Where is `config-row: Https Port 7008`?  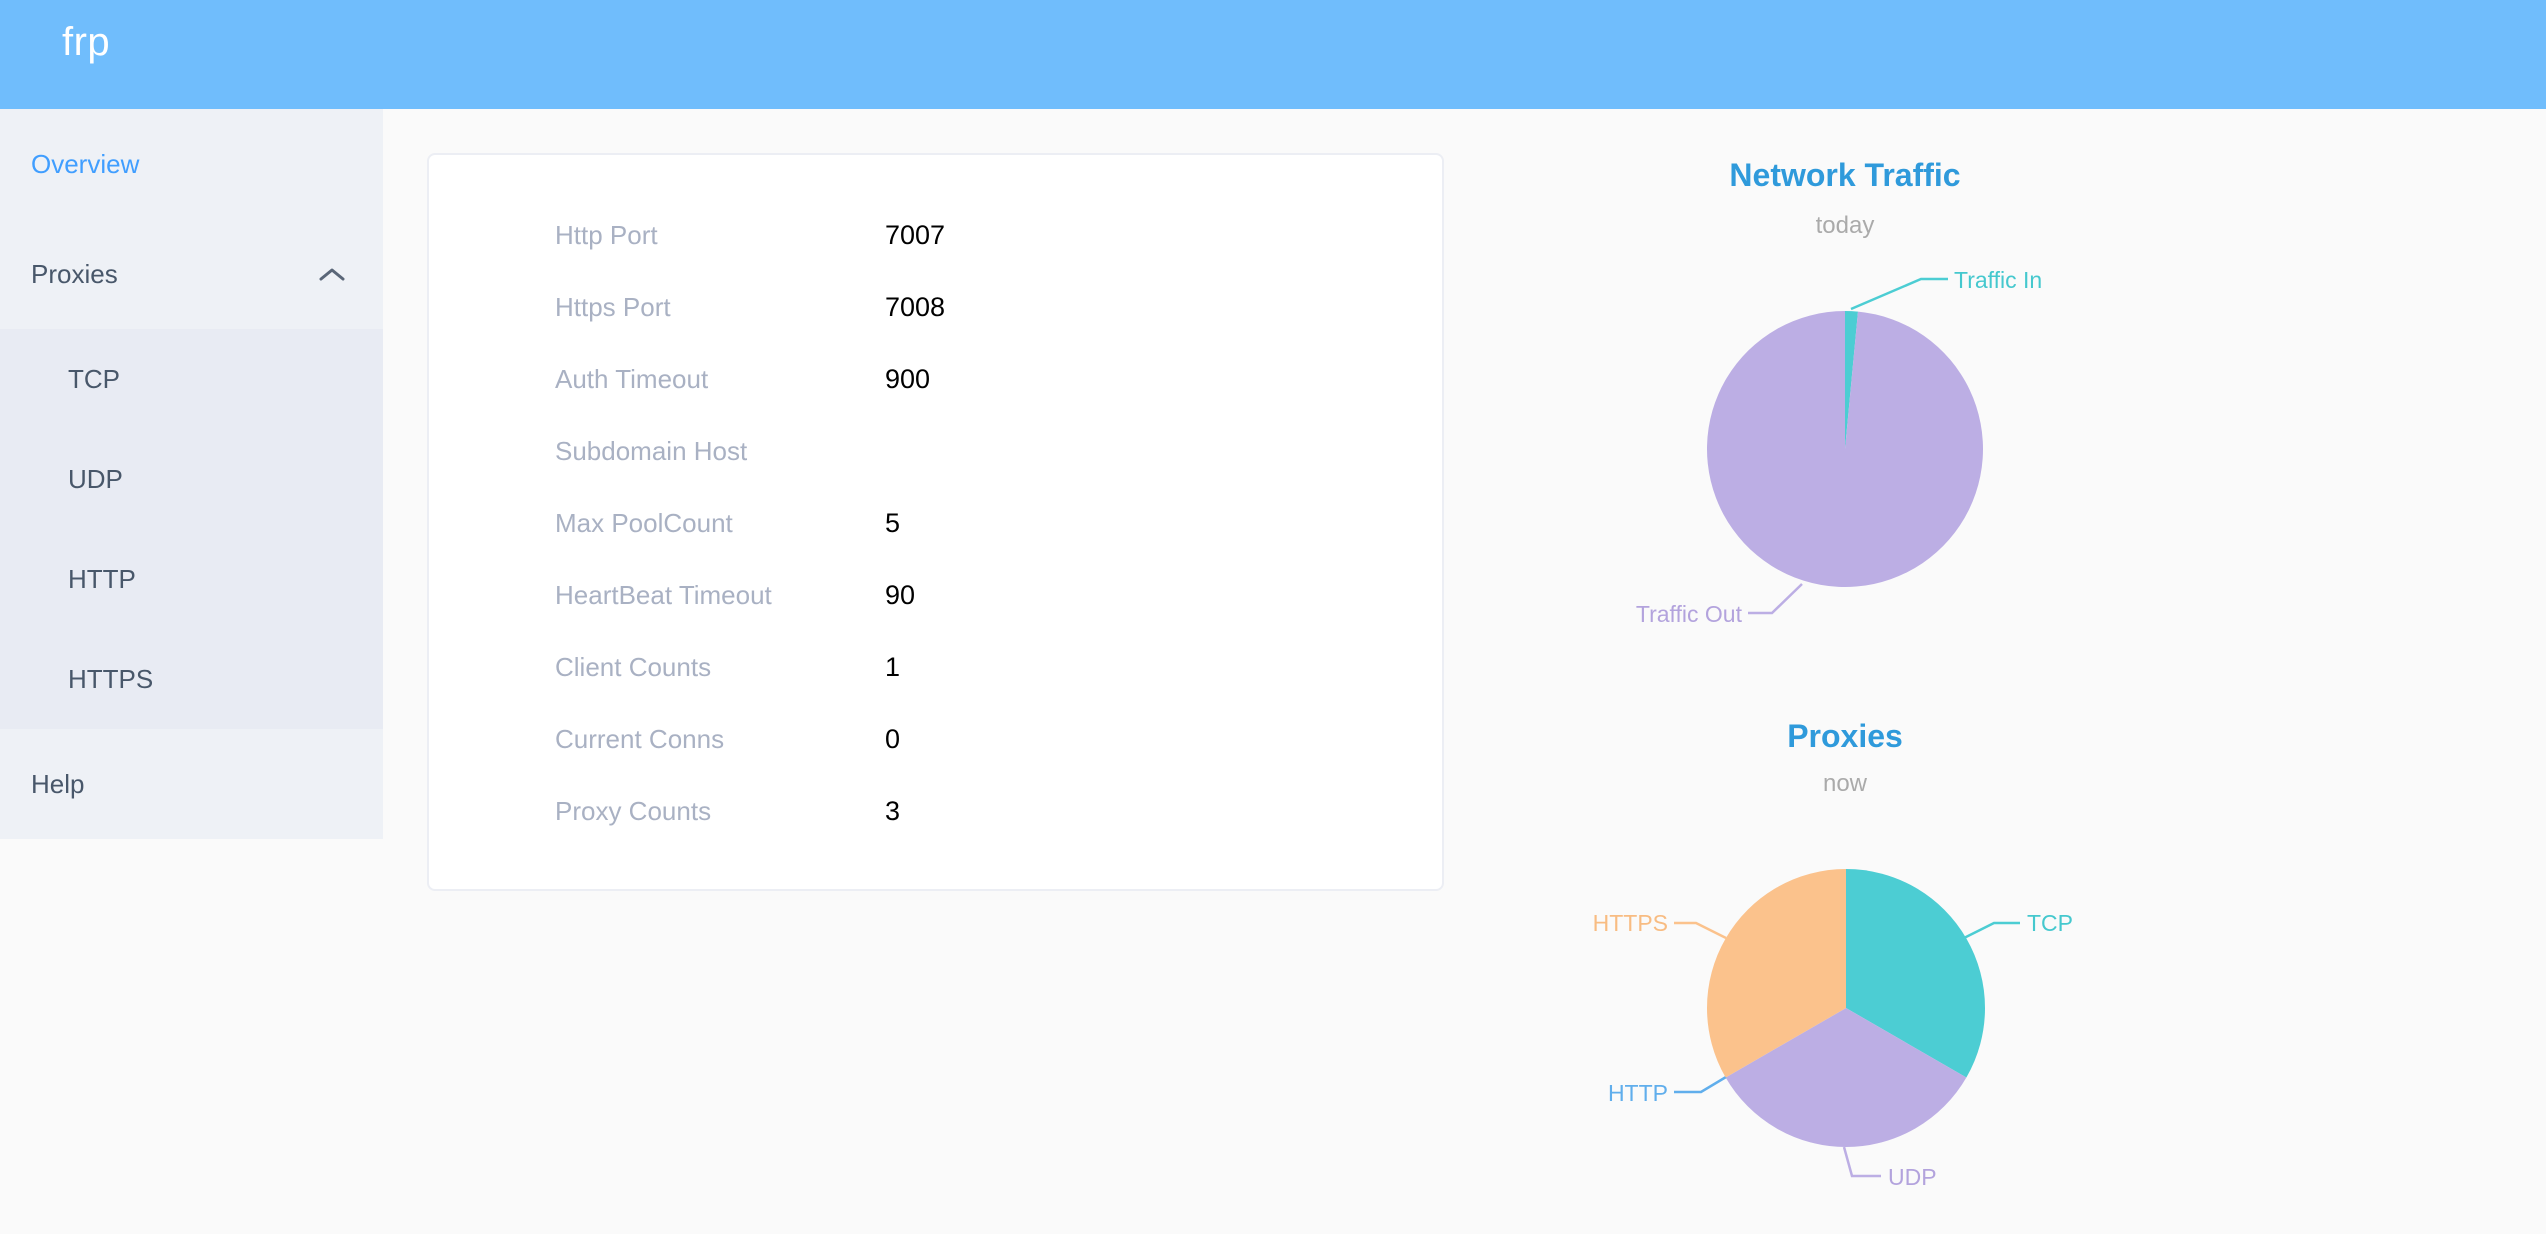
config-row: Https Port 7008 is located at coordinates (935, 307).